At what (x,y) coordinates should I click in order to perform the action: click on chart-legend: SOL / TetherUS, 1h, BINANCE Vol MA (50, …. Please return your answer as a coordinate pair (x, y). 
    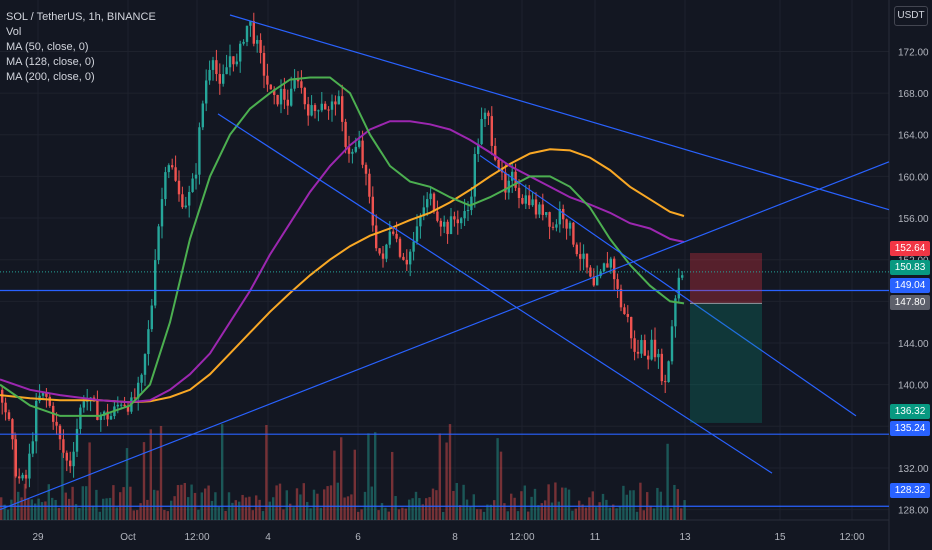
    Looking at the image, I should click on (81, 47).